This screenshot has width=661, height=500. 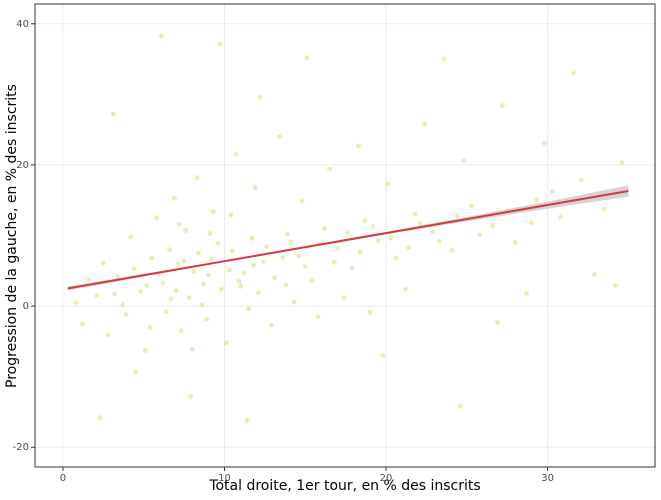 What do you see at coordinates (547, 478) in the screenshot?
I see `x-tick-label: 30` at bounding box center [547, 478].